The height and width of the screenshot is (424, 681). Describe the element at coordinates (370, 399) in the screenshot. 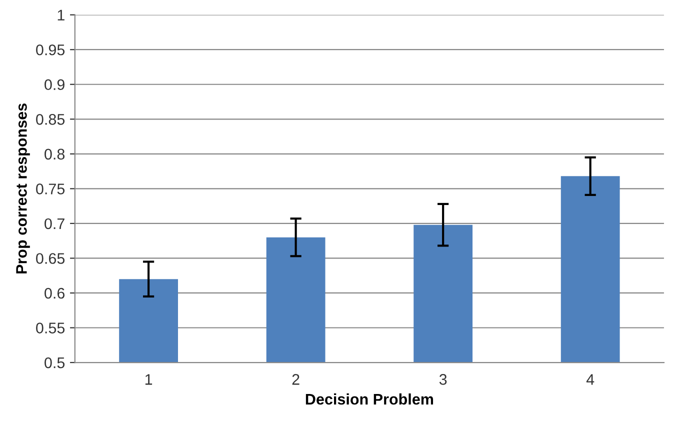

I see `x-axis-title: Decision Problem` at that location.